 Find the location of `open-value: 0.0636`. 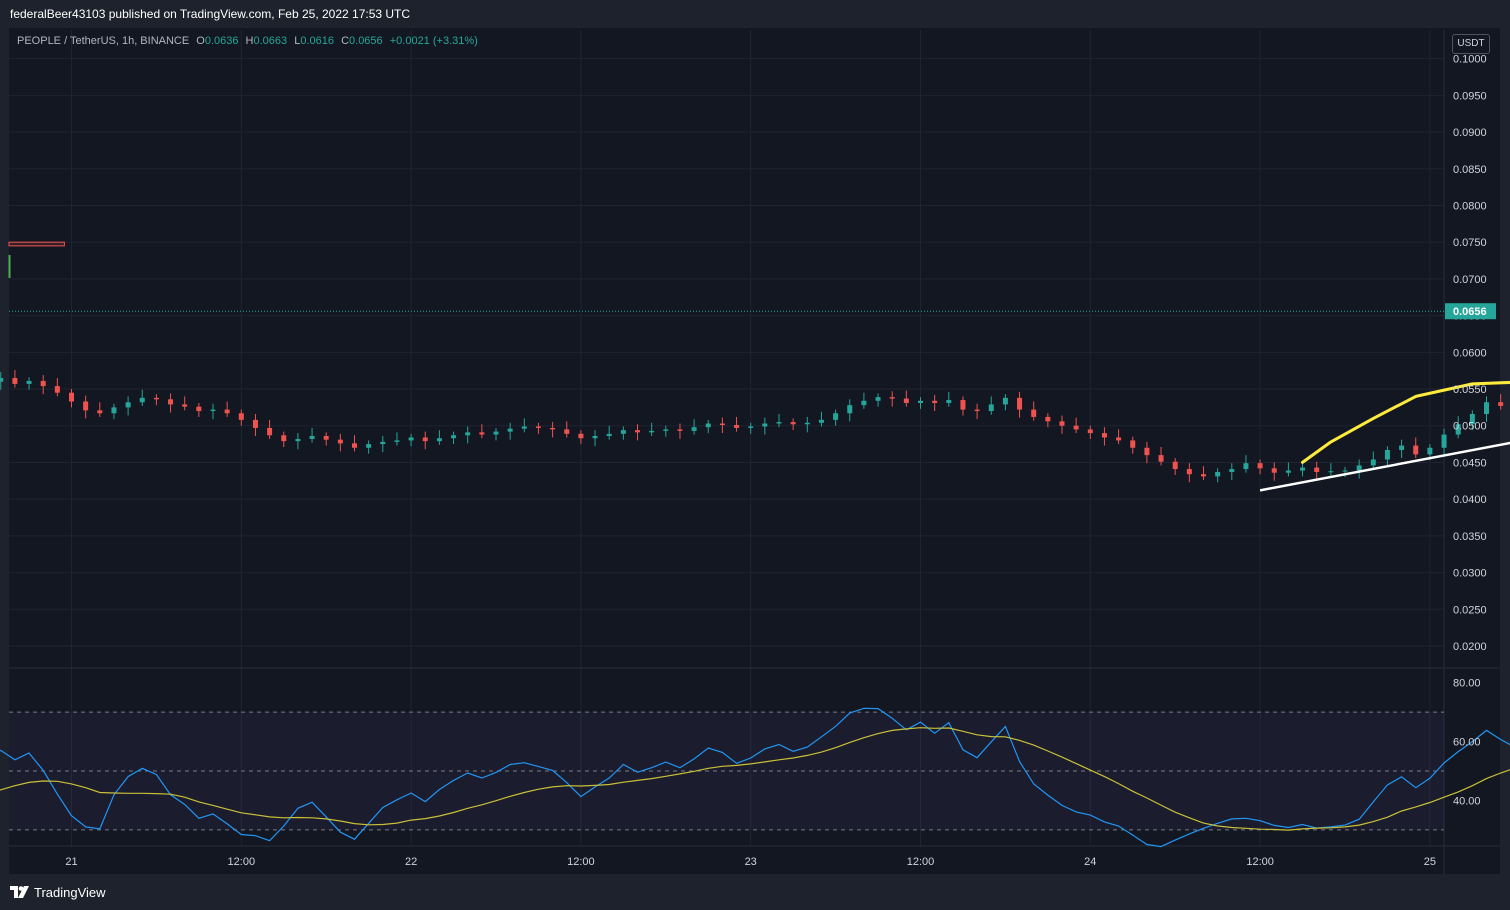

open-value: 0.0636 is located at coordinates (221, 41).